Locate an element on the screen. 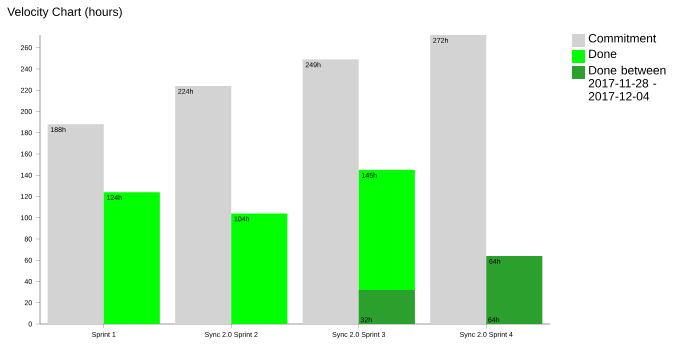 This screenshot has width=690, height=345. legend-label: Done between 2017-11-28 - 2017-12-04 is located at coordinates (627, 83).